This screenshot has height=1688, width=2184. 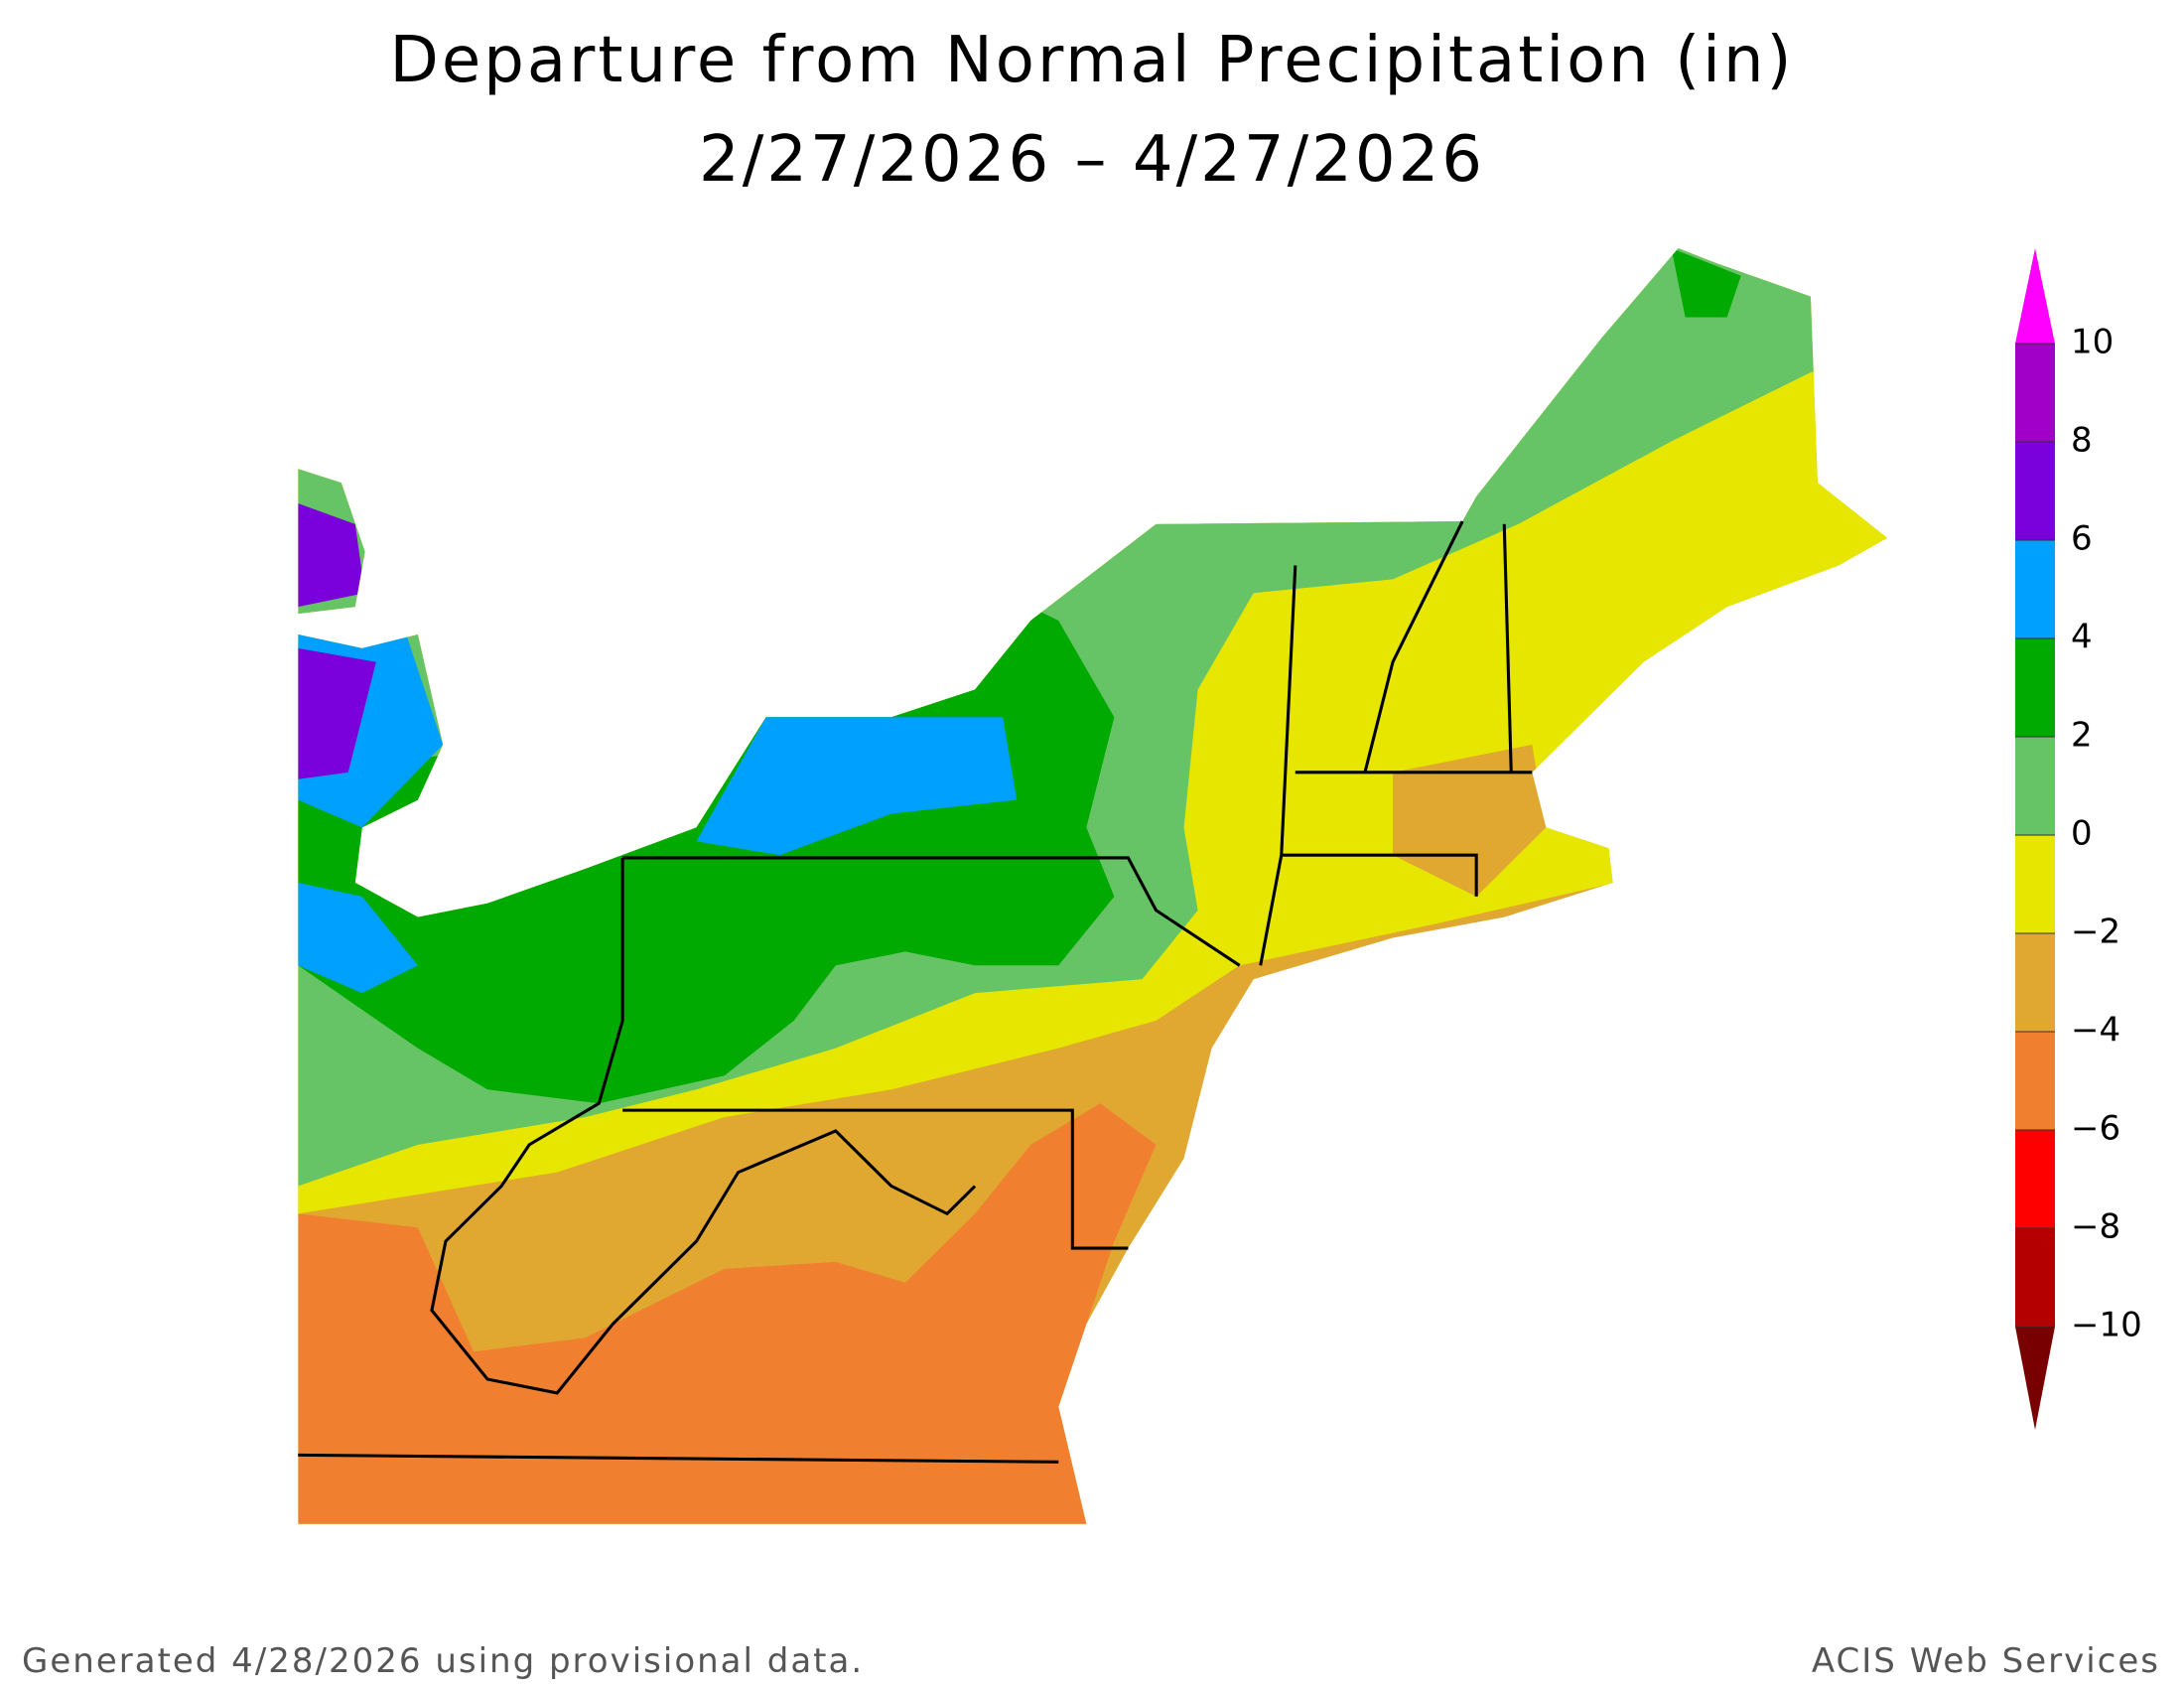 I want to click on title: Departure from Normal Precipitation (in), so click(x=1092, y=60).